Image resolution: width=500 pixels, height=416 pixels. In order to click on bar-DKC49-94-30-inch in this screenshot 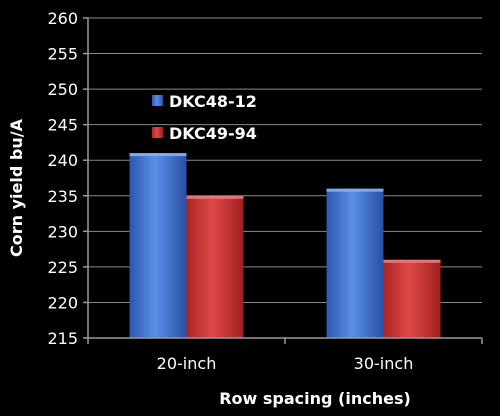, I will do `click(412, 298)`.